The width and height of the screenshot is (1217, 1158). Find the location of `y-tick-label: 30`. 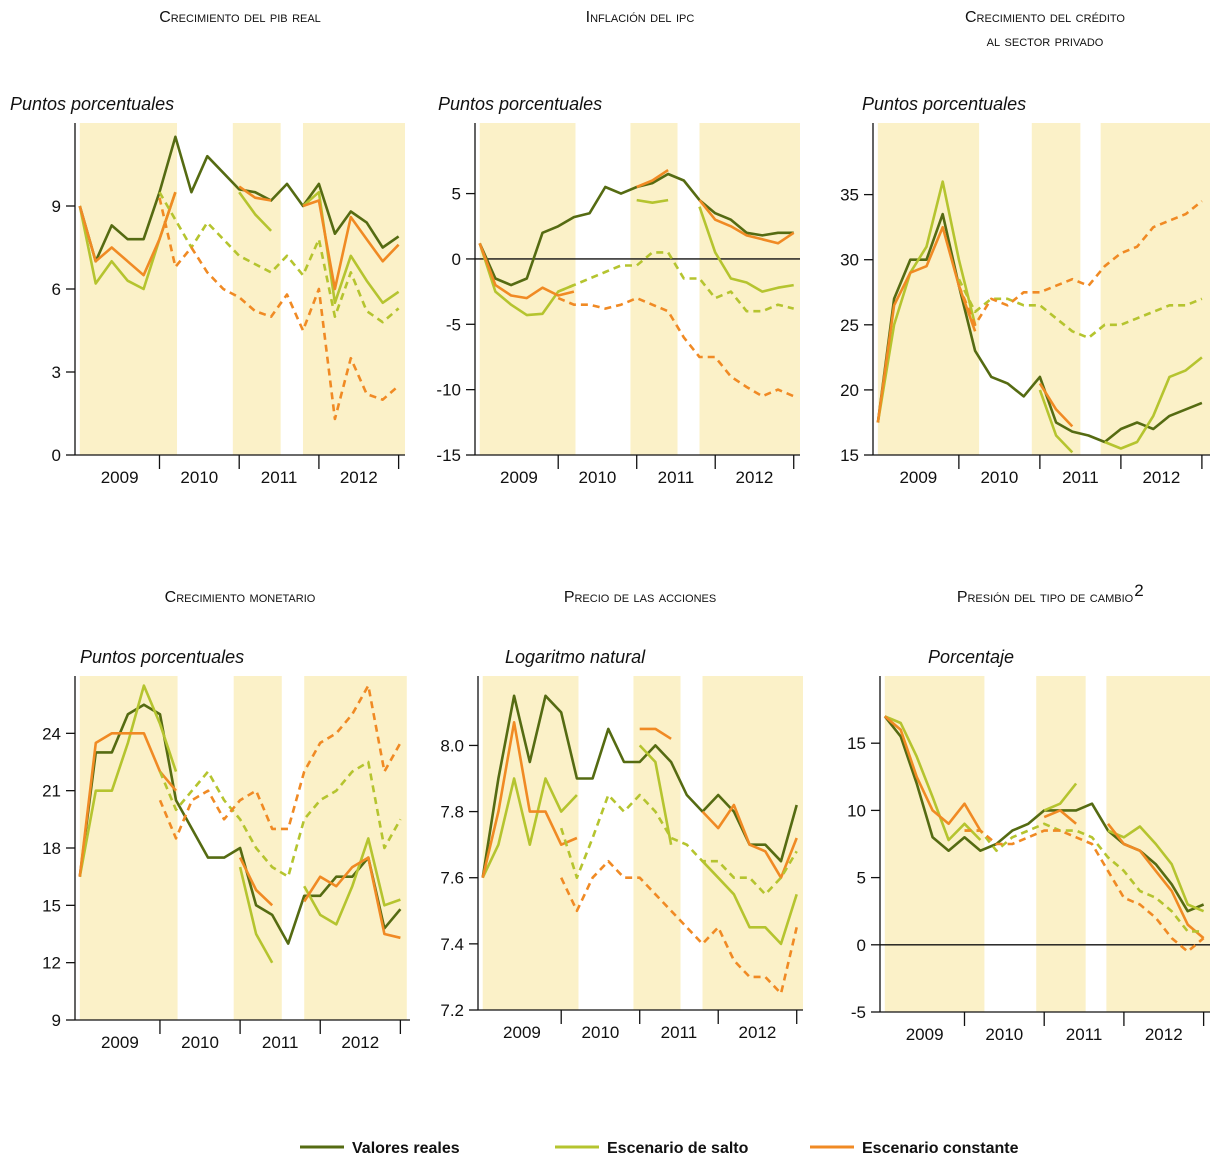

y-tick-label: 30 is located at coordinates (849, 260).